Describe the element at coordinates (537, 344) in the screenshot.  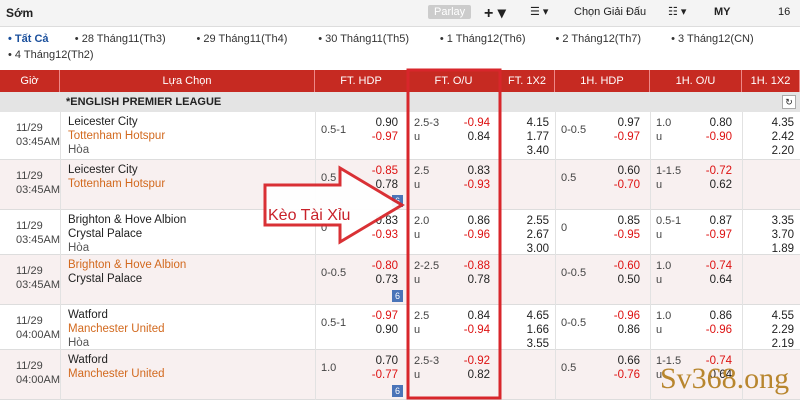
I see `odds-1x2: 3.55` at that location.